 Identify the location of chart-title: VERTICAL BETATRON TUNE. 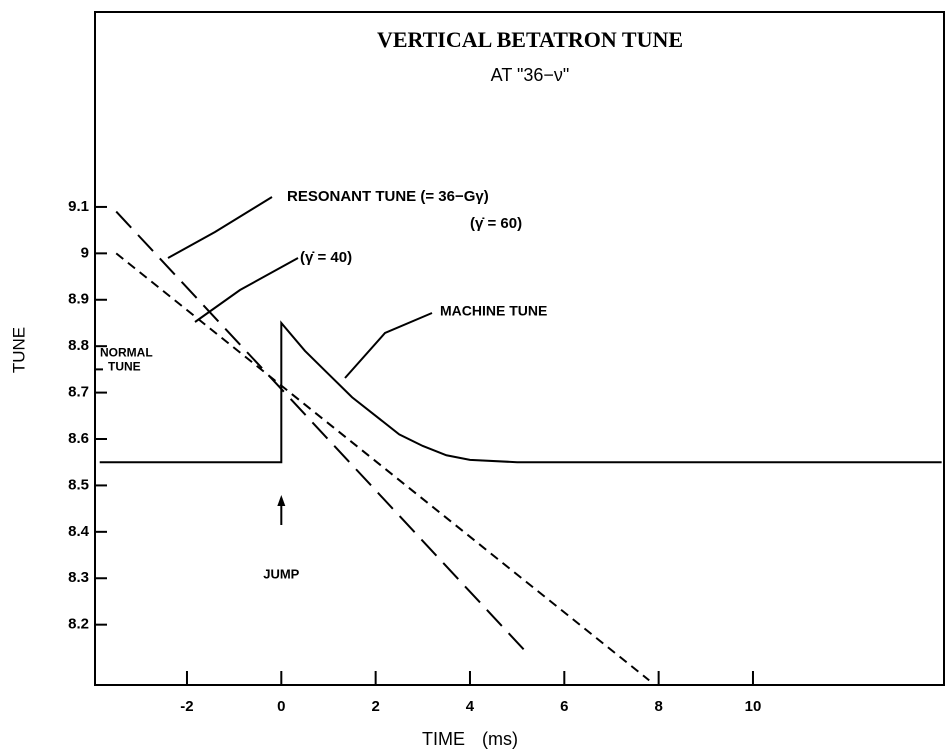
(530, 39).